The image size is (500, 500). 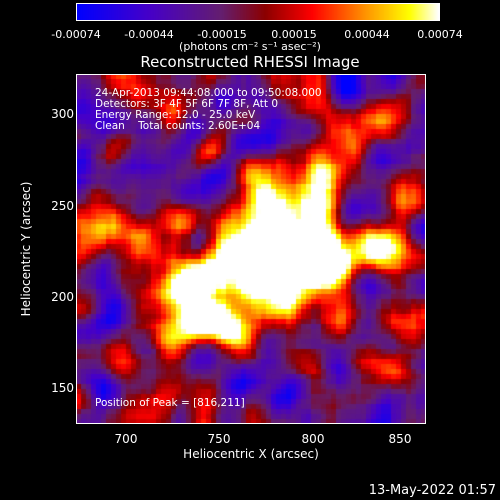 I want to click on annotation-detectors: Detectors: 3F 4F 5F 6F 7F 8F, Att 0, so click(x=187, y=104).